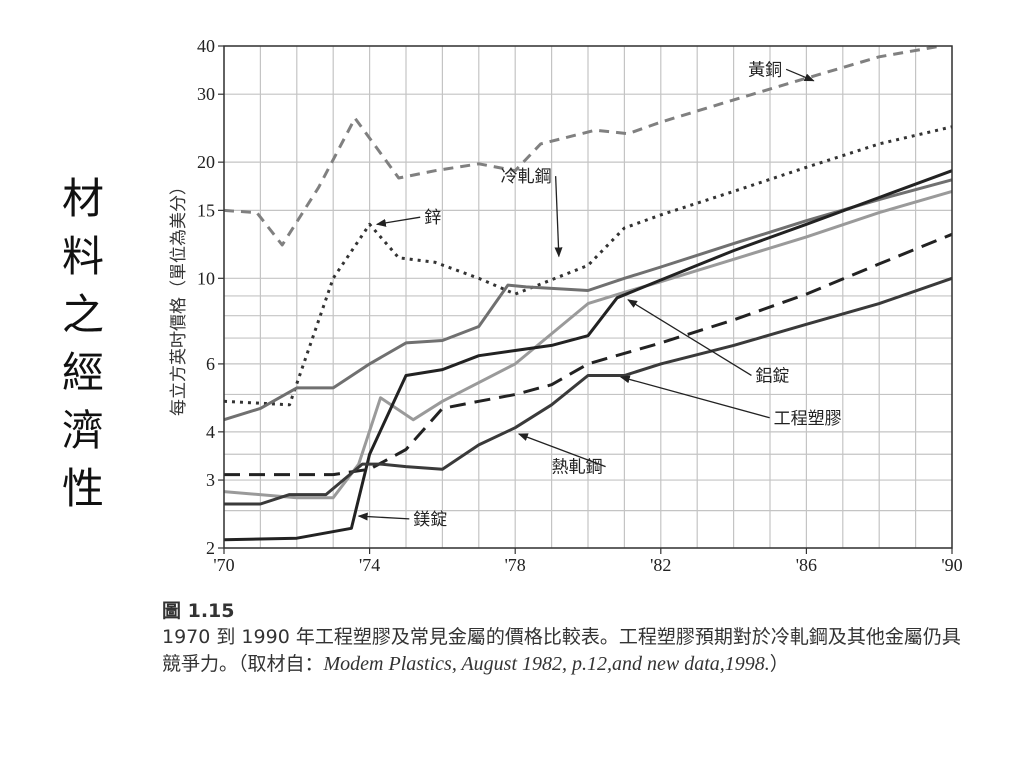 The height and width of the screenshot is (768, 1024). I want to click on x-tick-label: '70, so click(223, 565).